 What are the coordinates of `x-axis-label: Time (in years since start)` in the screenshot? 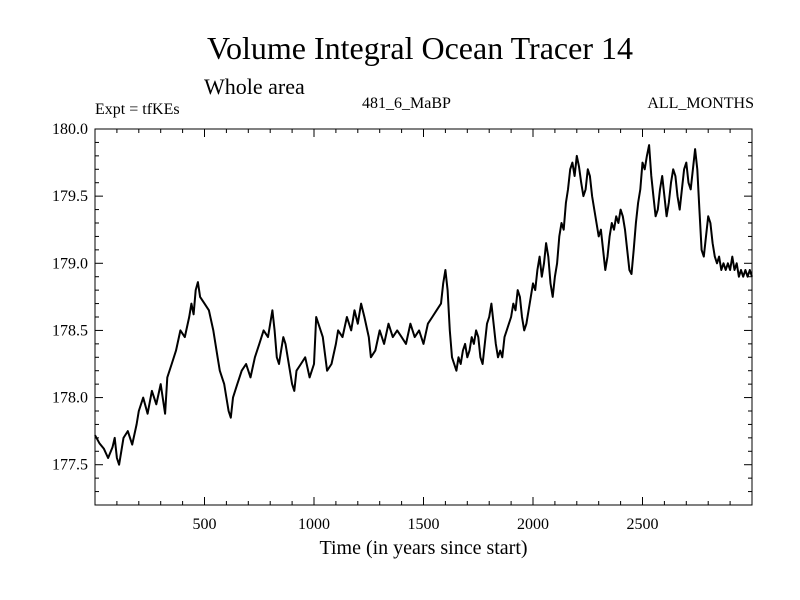 It's located at (423, 548).